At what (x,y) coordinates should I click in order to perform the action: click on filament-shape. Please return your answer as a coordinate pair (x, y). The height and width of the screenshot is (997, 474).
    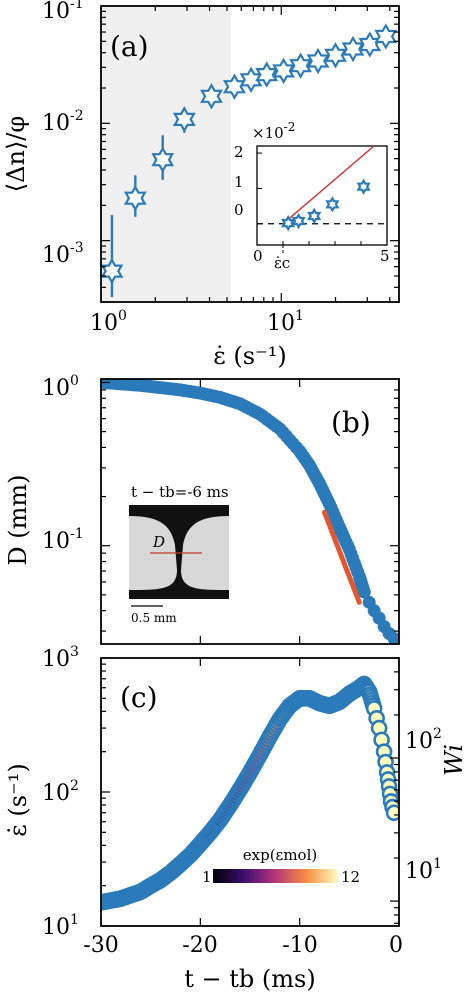
    Looking at the image, I should click on (179, 552).